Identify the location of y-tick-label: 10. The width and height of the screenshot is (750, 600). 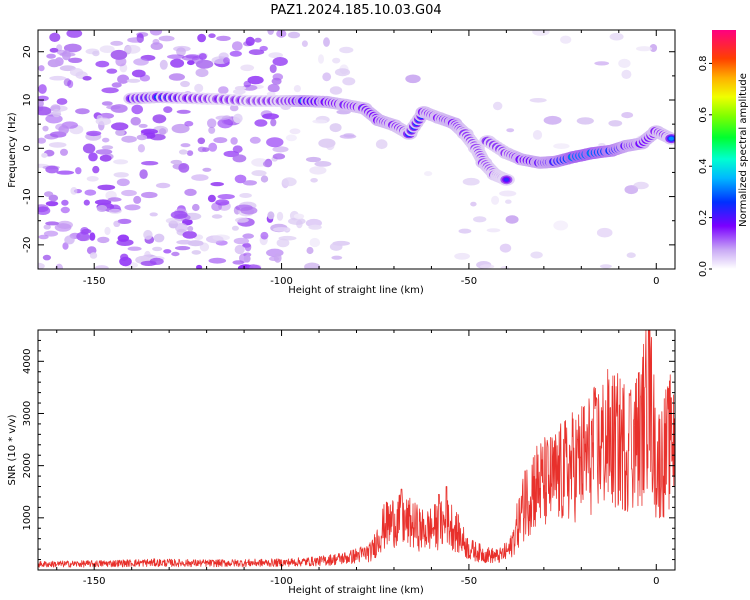
(27, 100).